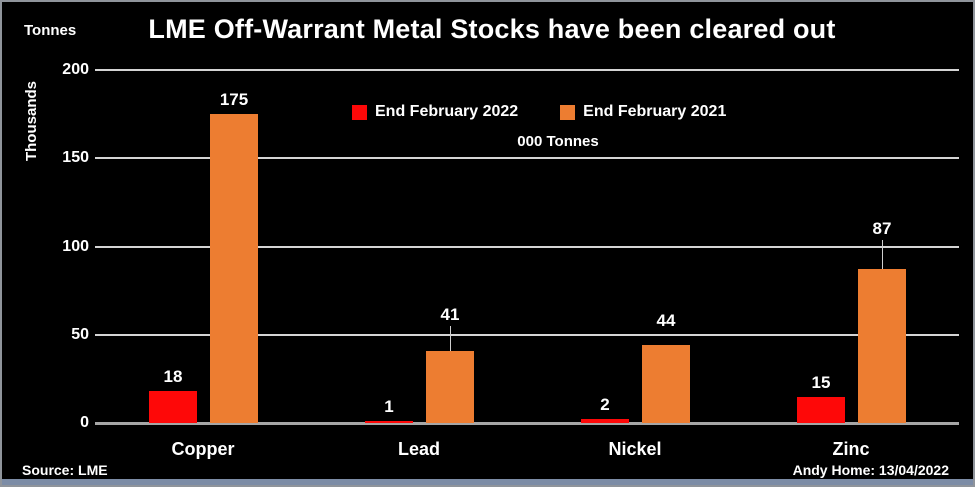 This screenshot has width=975, height=487. I want to click on legend-item-2021: End February 2021, so click(643, 112).